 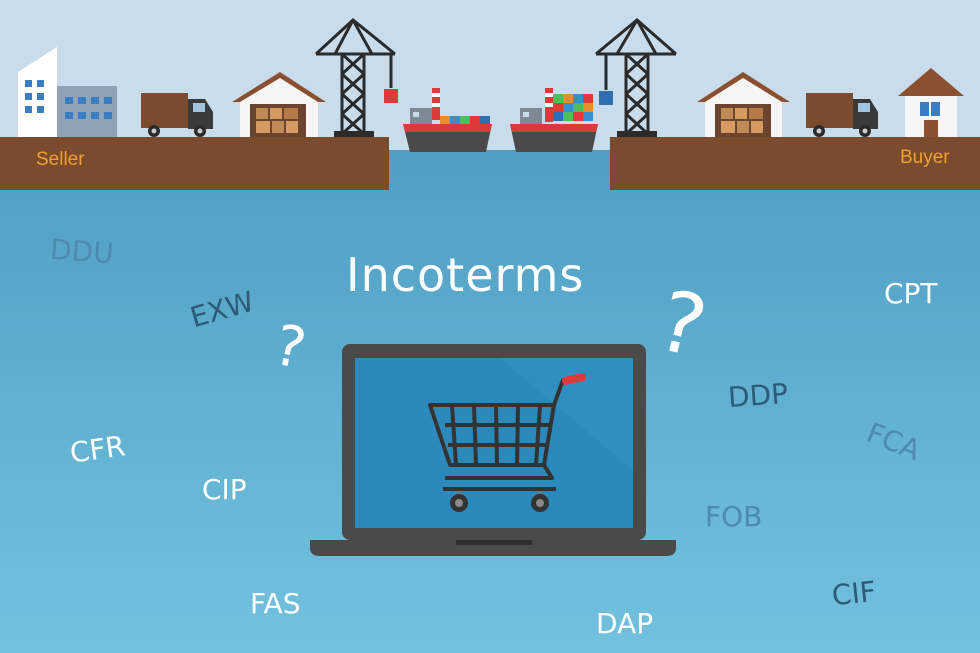 What do you see at coordinates (625, 623) in the screenshot?
I see `term-dap: DAP` at bounding box center [625, 623].